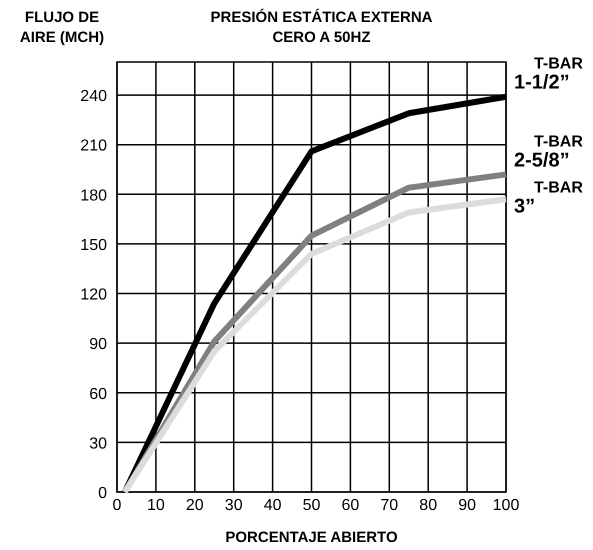 The image size is (593, 550). What do you see at coordinates (321, 27) in the screenshot?
I see `chart-title: PRESIÓN ESTÁTICA EXTERNA CERO A 50HZ` at bounding box center [321, 27].